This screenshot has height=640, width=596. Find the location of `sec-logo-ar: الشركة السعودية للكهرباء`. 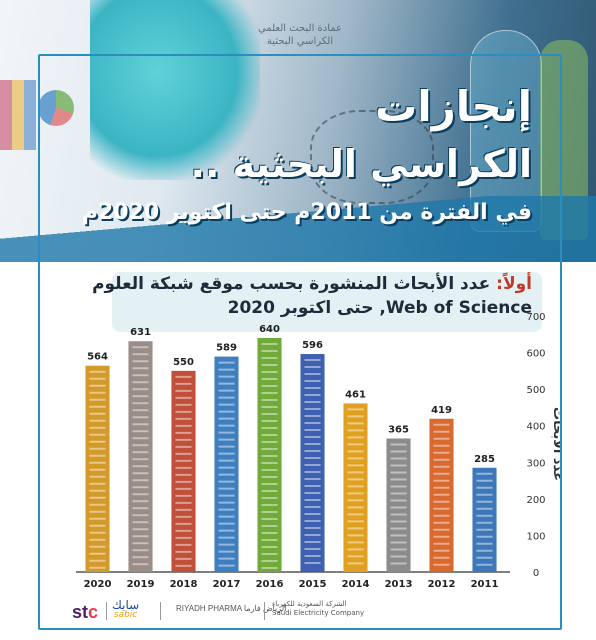

sec-logo-ar: الشركة السعودية للكهرباء is located at coordinates (309, 604).